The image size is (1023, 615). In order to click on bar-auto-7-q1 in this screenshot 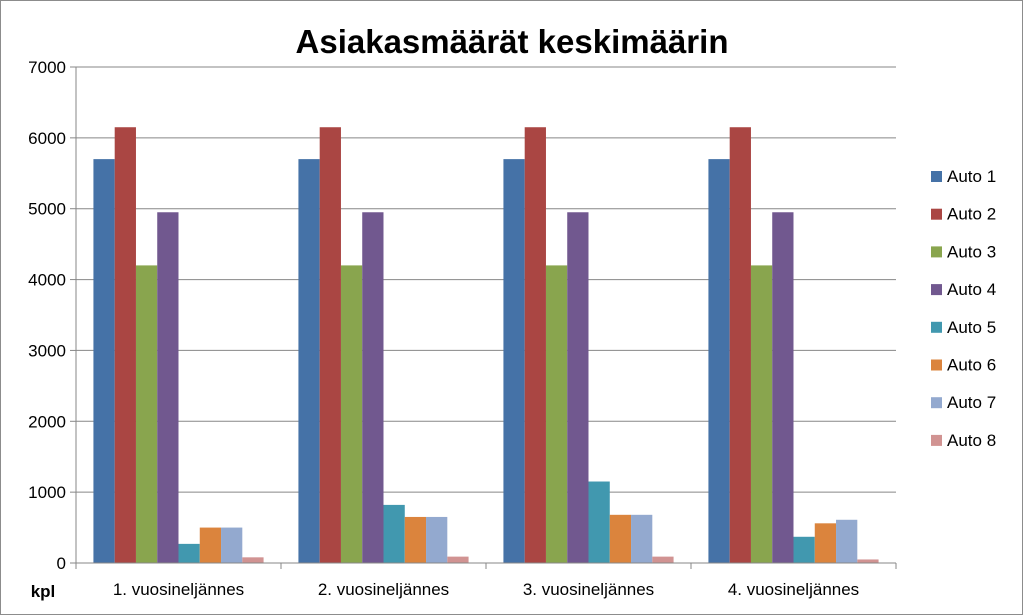, I will do `click(232, 545)`.